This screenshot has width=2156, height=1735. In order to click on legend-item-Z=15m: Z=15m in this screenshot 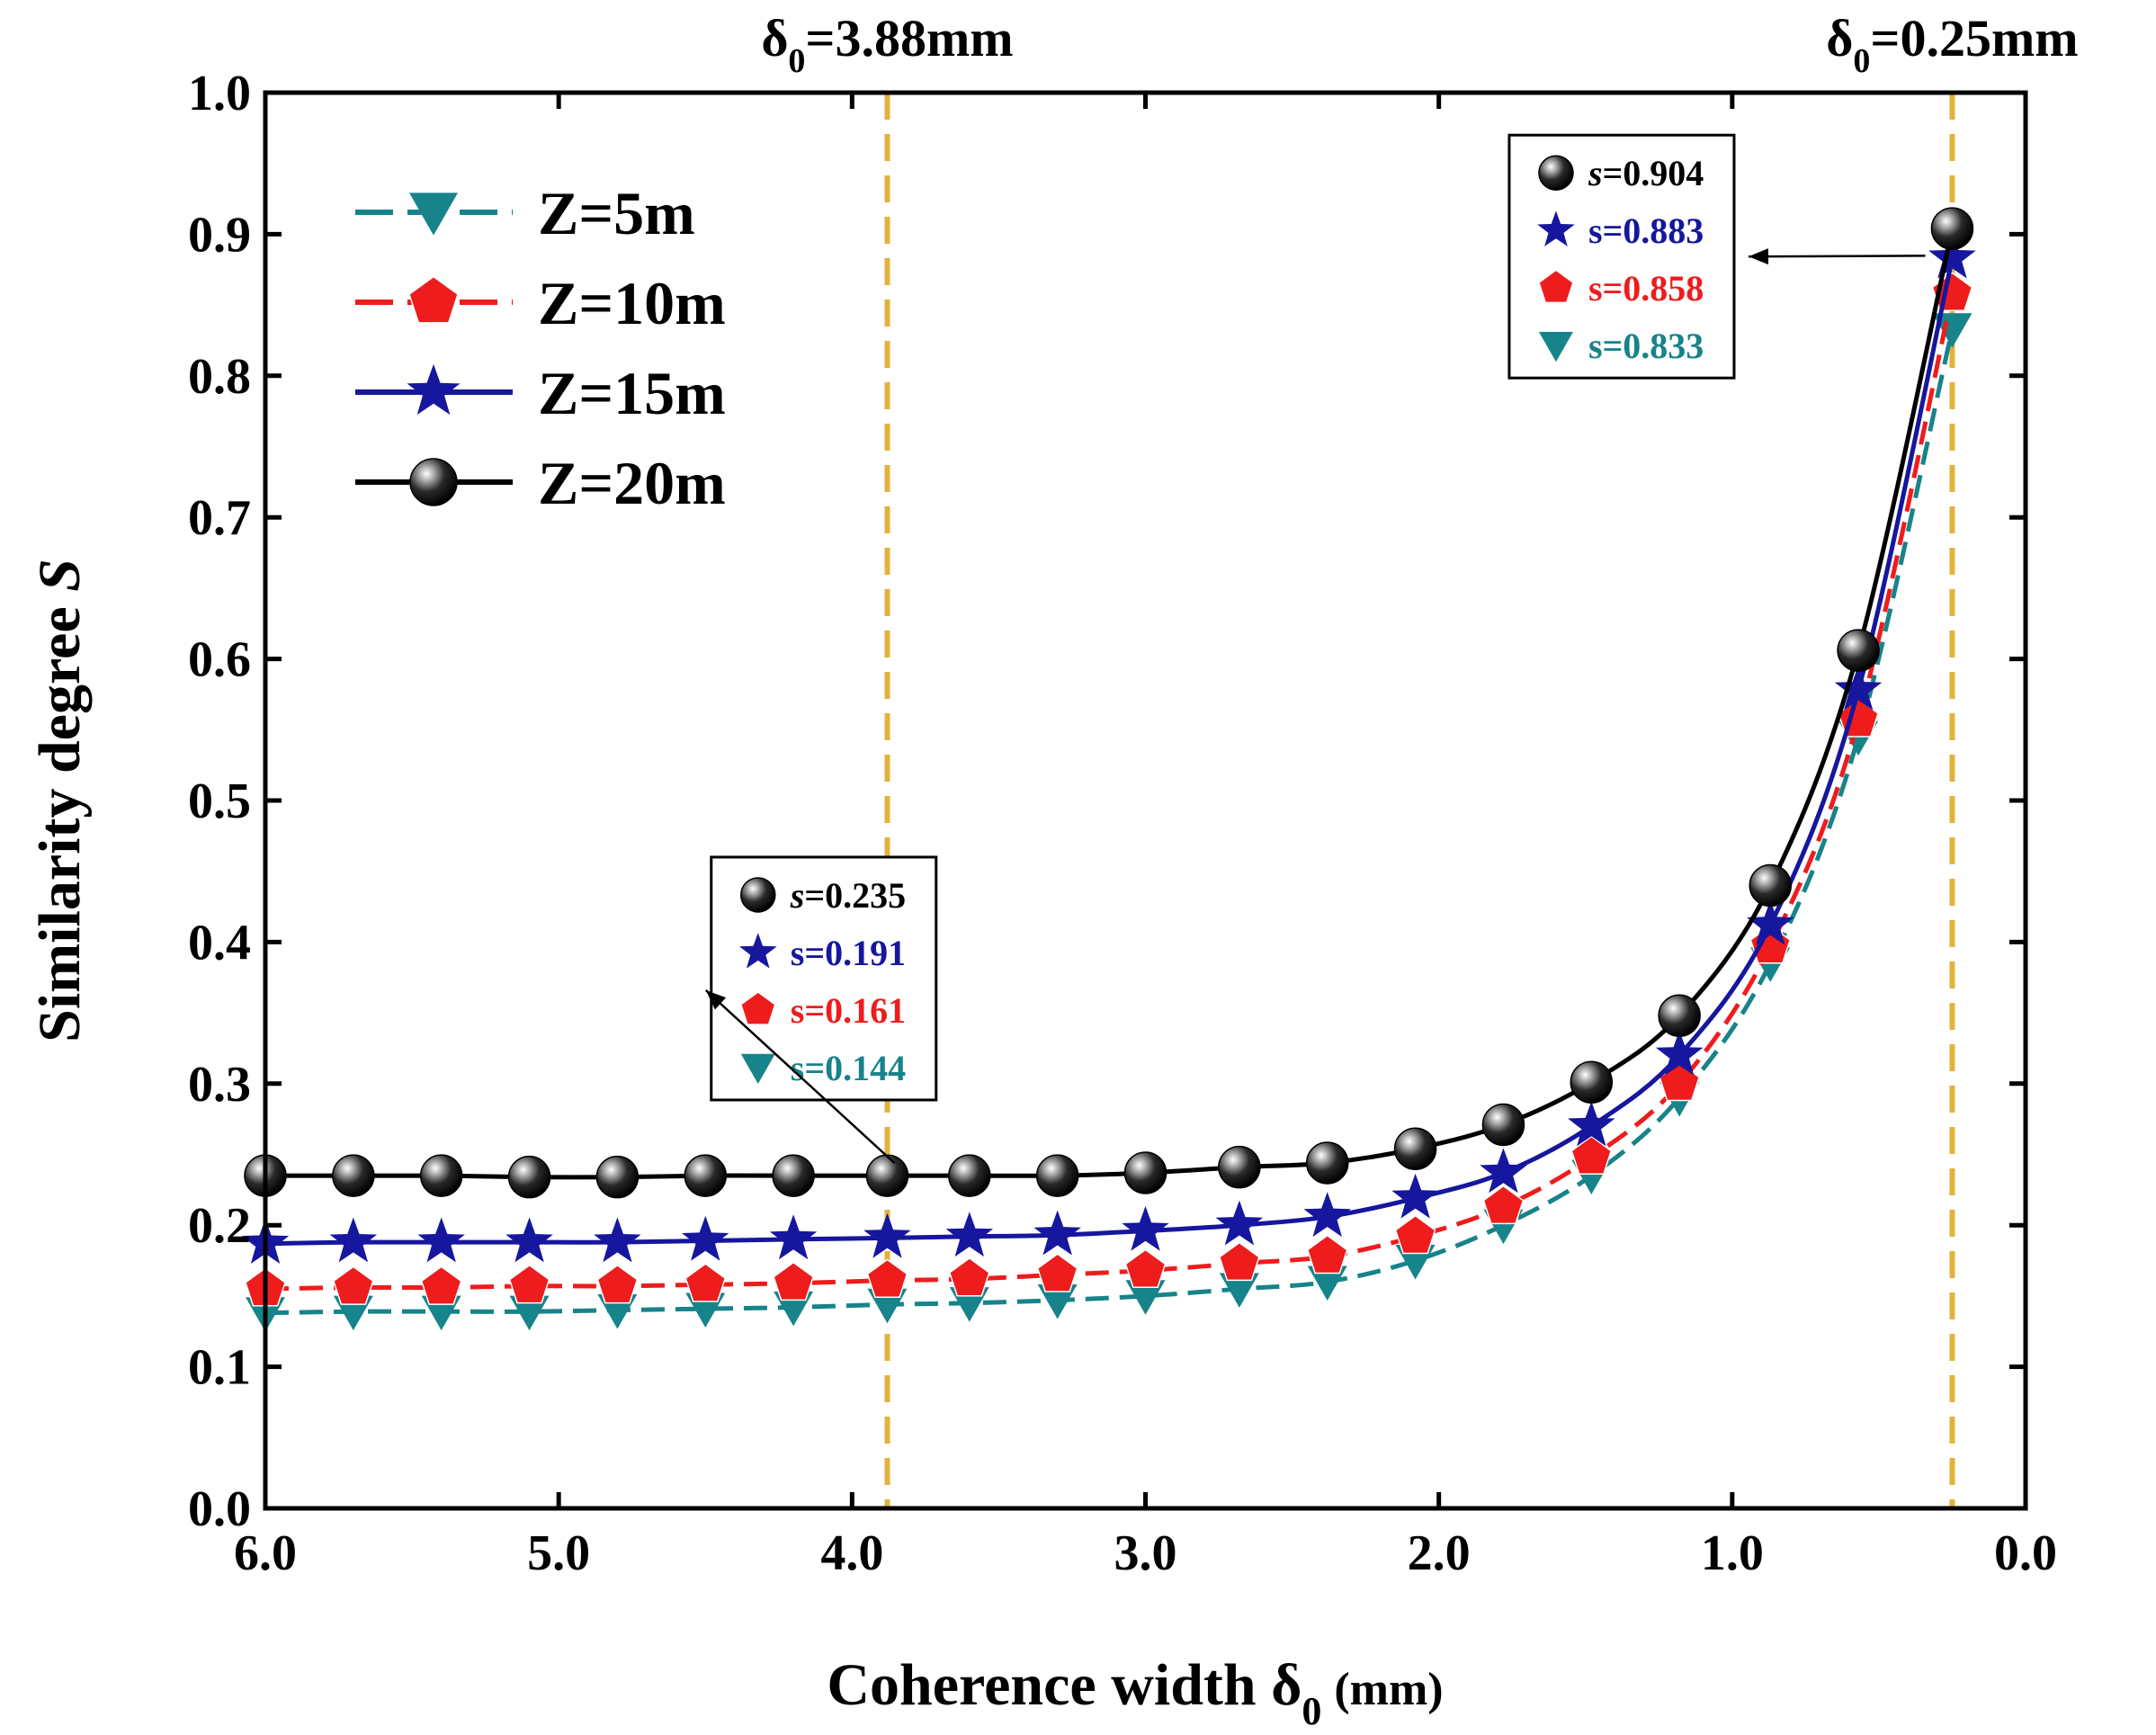, I will do `click(540, 393)`.